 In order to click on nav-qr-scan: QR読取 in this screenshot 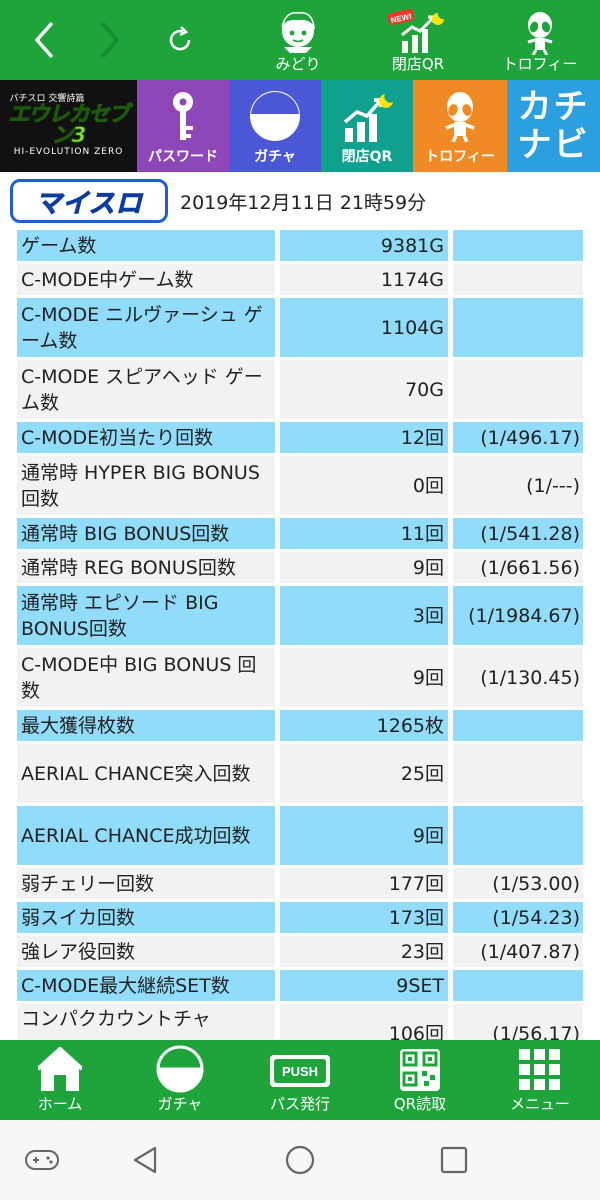, I will do `click(420, 1080)`.